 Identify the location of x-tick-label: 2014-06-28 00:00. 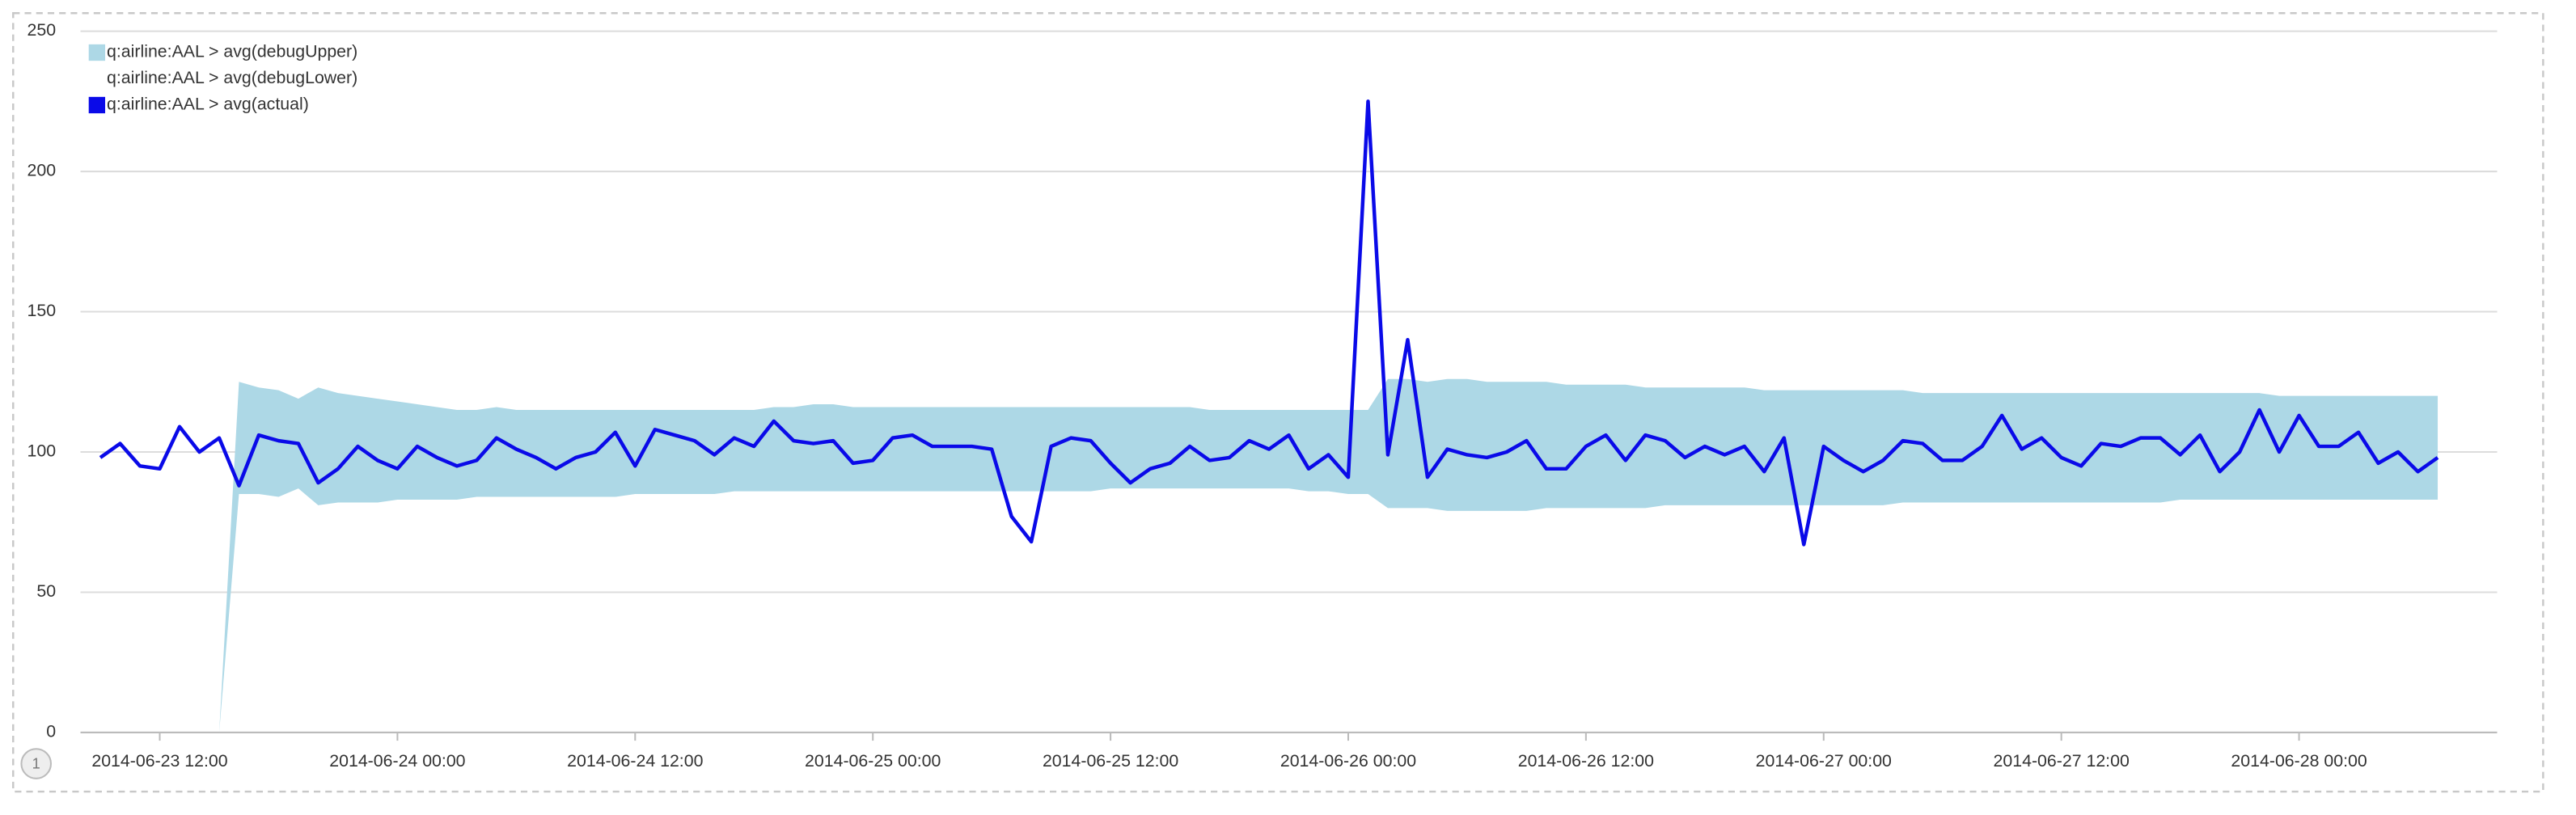
(2299, 761).